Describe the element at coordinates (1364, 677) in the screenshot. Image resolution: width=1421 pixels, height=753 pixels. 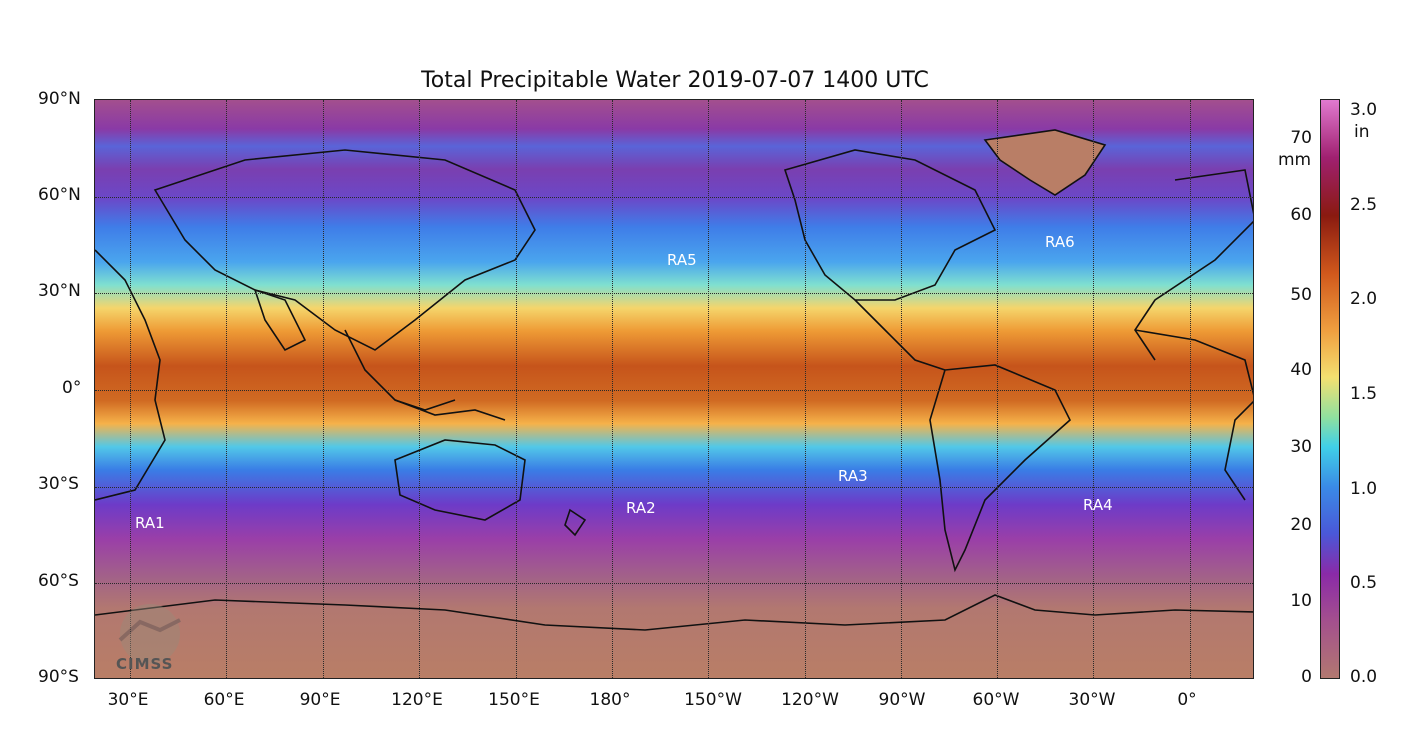
I see `colorbar-in-tick: 0.0` at that location.